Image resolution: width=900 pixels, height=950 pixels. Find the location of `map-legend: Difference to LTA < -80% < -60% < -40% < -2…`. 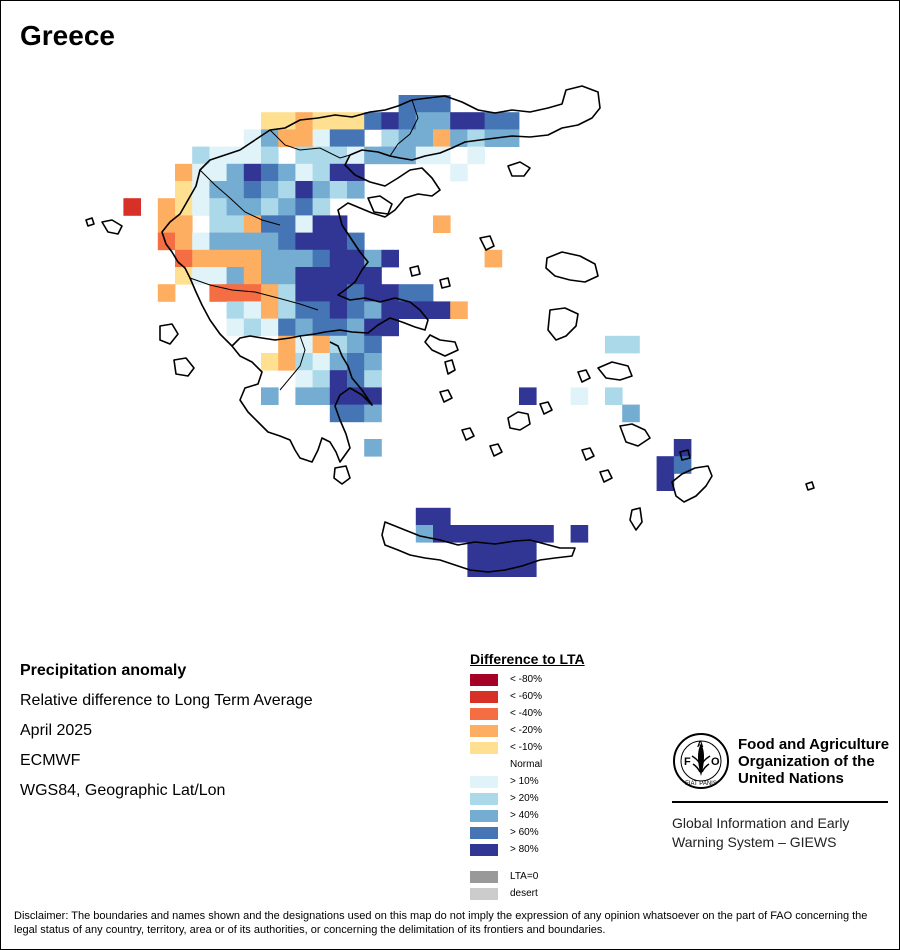

map-legend: Difference to LTA < -80% < -60% < -40% < -2… is located at coordinates (527, 776).